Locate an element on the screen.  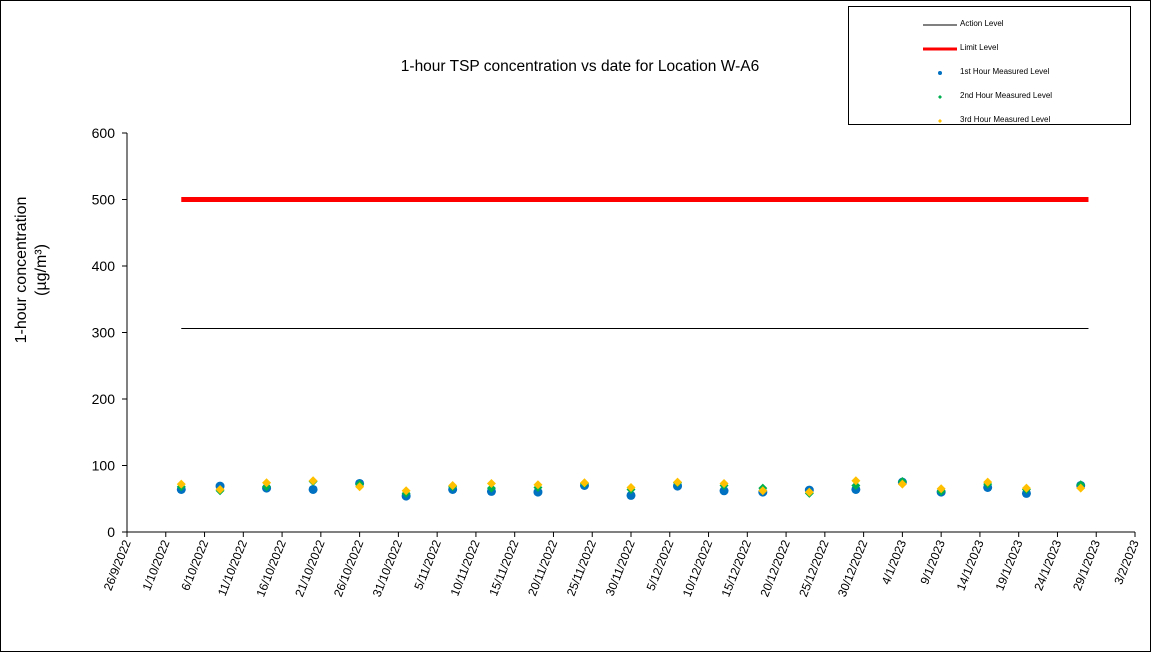
legend-item-limit-level: Limit Level is located at coordinates (989, 49).